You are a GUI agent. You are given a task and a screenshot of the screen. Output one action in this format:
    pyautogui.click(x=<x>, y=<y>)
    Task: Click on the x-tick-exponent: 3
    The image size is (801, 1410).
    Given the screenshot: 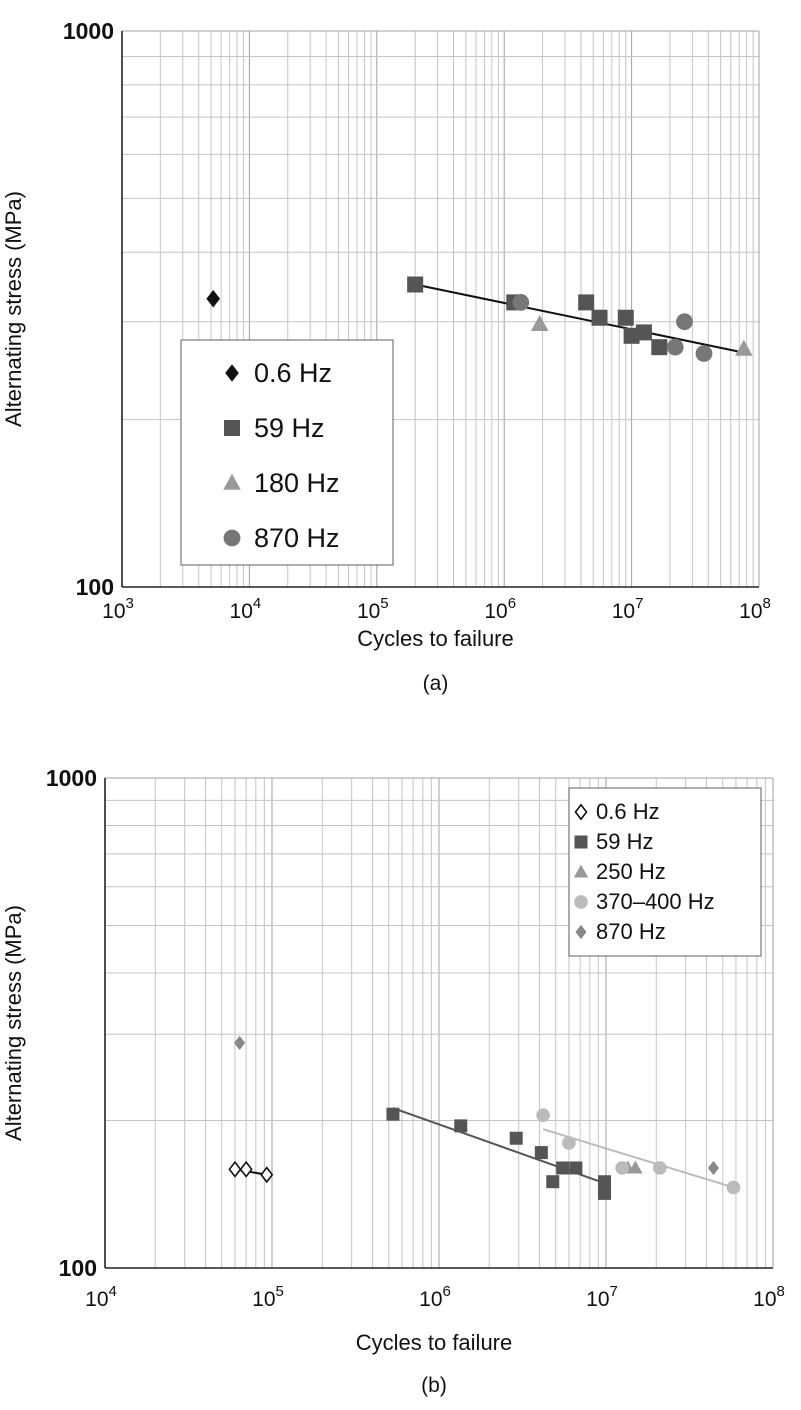 What is the action you would take?
    pyautogui.click(x=130, y=603)
    